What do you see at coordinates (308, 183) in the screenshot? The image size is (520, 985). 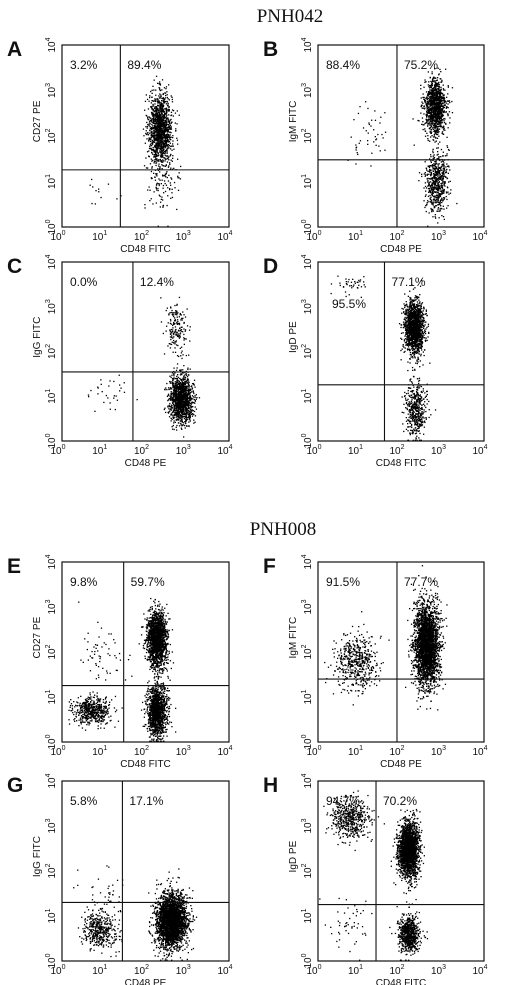 I see `tick-base: 10` at bounding box center [308, 183].